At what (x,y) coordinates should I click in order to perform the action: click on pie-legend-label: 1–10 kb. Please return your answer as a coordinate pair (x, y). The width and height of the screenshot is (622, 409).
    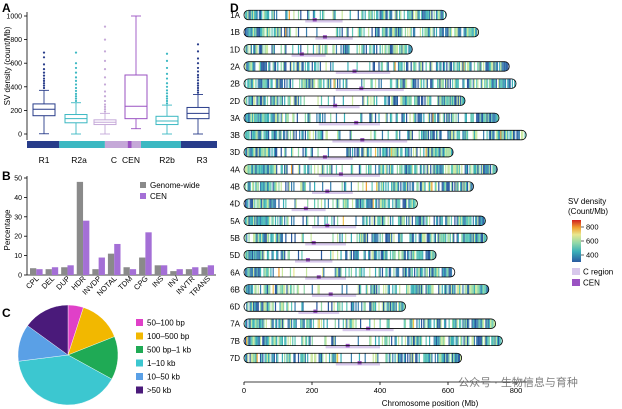
    Looking at the image, I should click on (161, 363).